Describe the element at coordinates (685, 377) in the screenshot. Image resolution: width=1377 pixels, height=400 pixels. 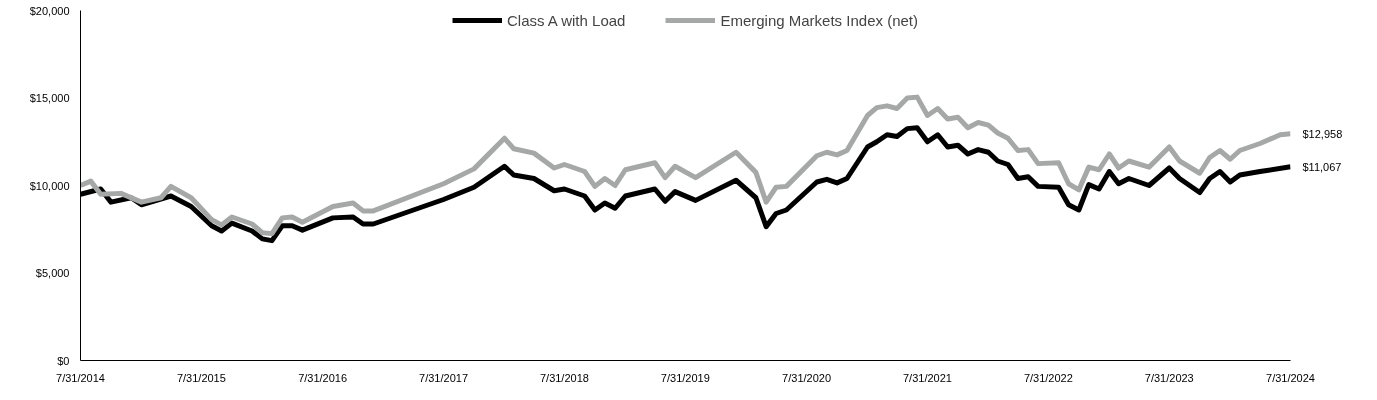
I see `x-tick-label: 7/31/2019` at that location.